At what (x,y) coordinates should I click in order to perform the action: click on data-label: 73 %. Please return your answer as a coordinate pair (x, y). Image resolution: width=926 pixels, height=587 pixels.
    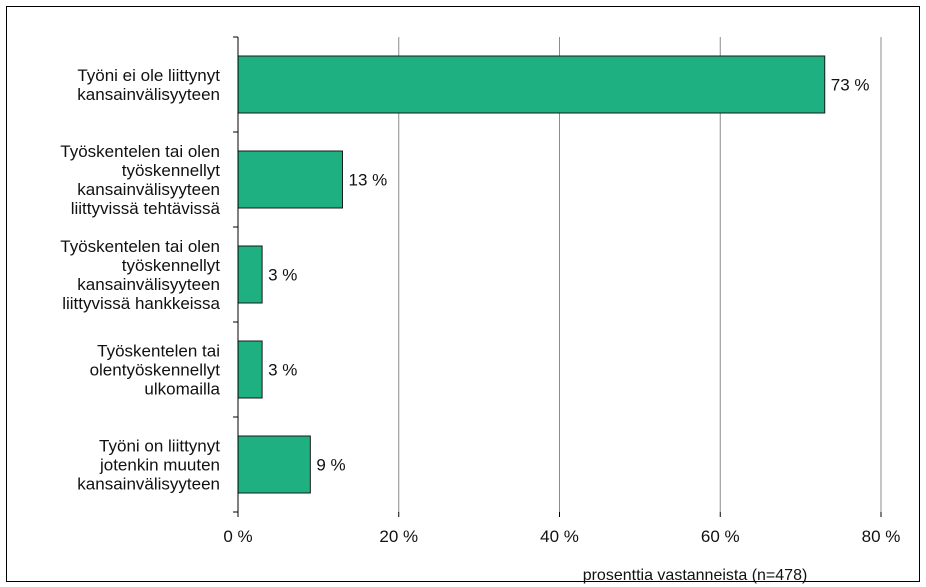
    Looking at the image, I should click on (850, 85).